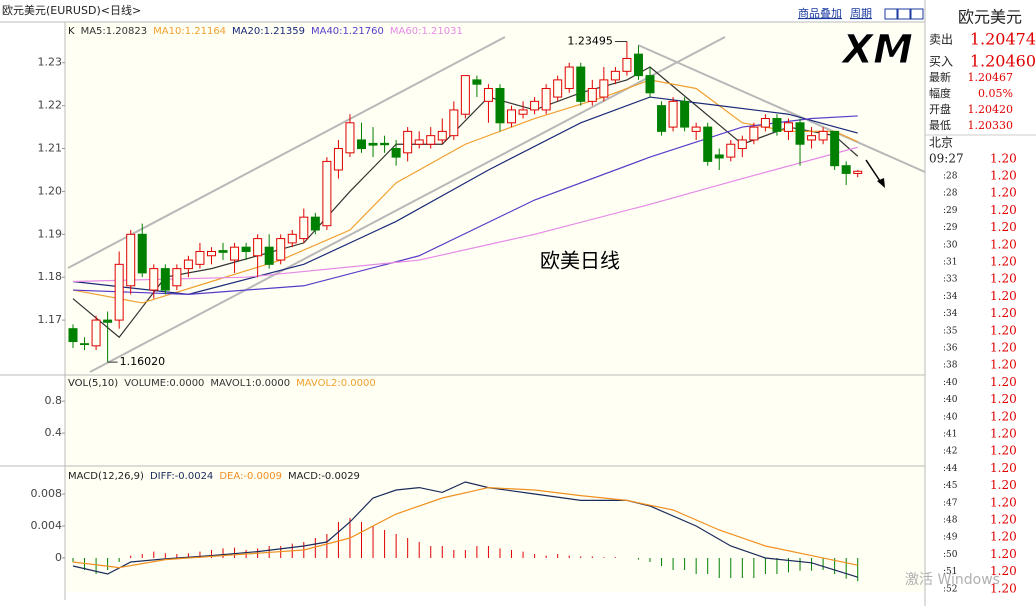 The width and height of the screenshot is (1036, 606). I want to click on arrow, so click(874, 172).